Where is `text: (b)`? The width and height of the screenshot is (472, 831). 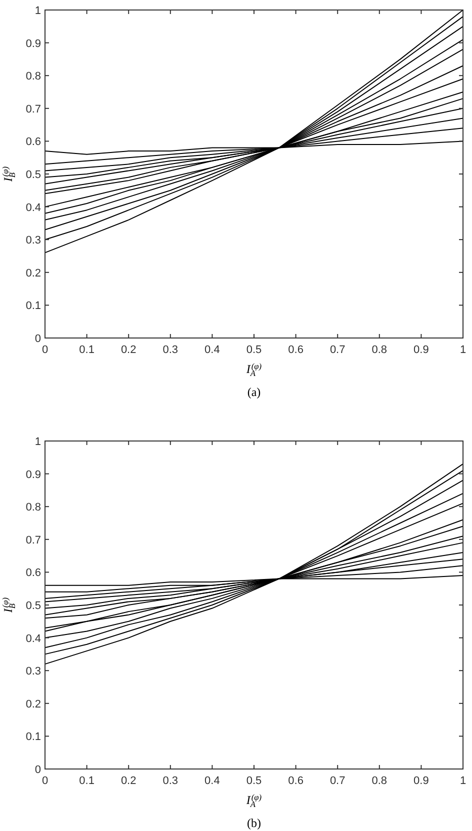
text: (b) is located at coordinates (254, 823).